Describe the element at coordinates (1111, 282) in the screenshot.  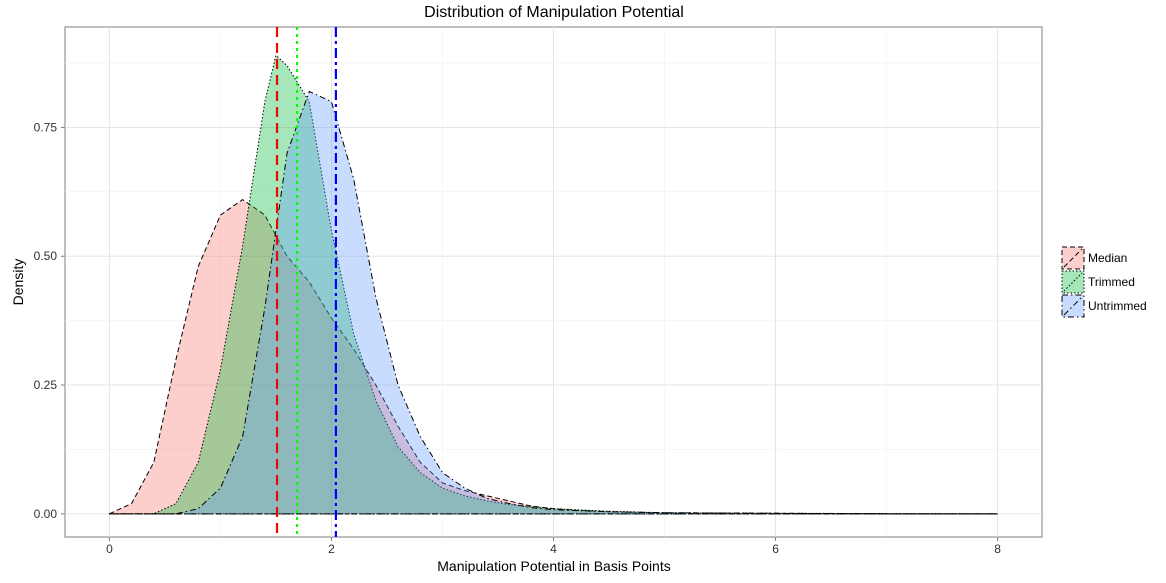
I see `legend-label-trimmed: Trimmed` at that location.